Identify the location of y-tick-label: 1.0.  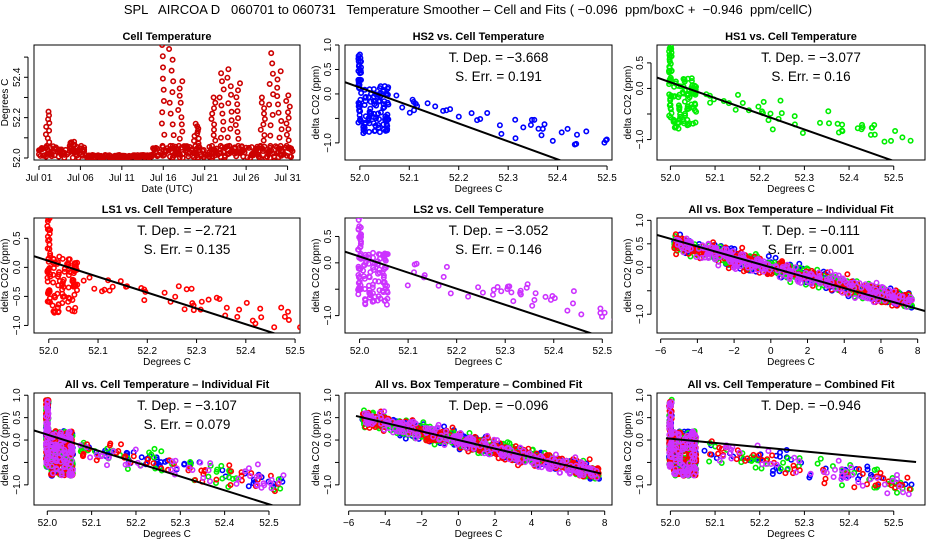
(328, 395).